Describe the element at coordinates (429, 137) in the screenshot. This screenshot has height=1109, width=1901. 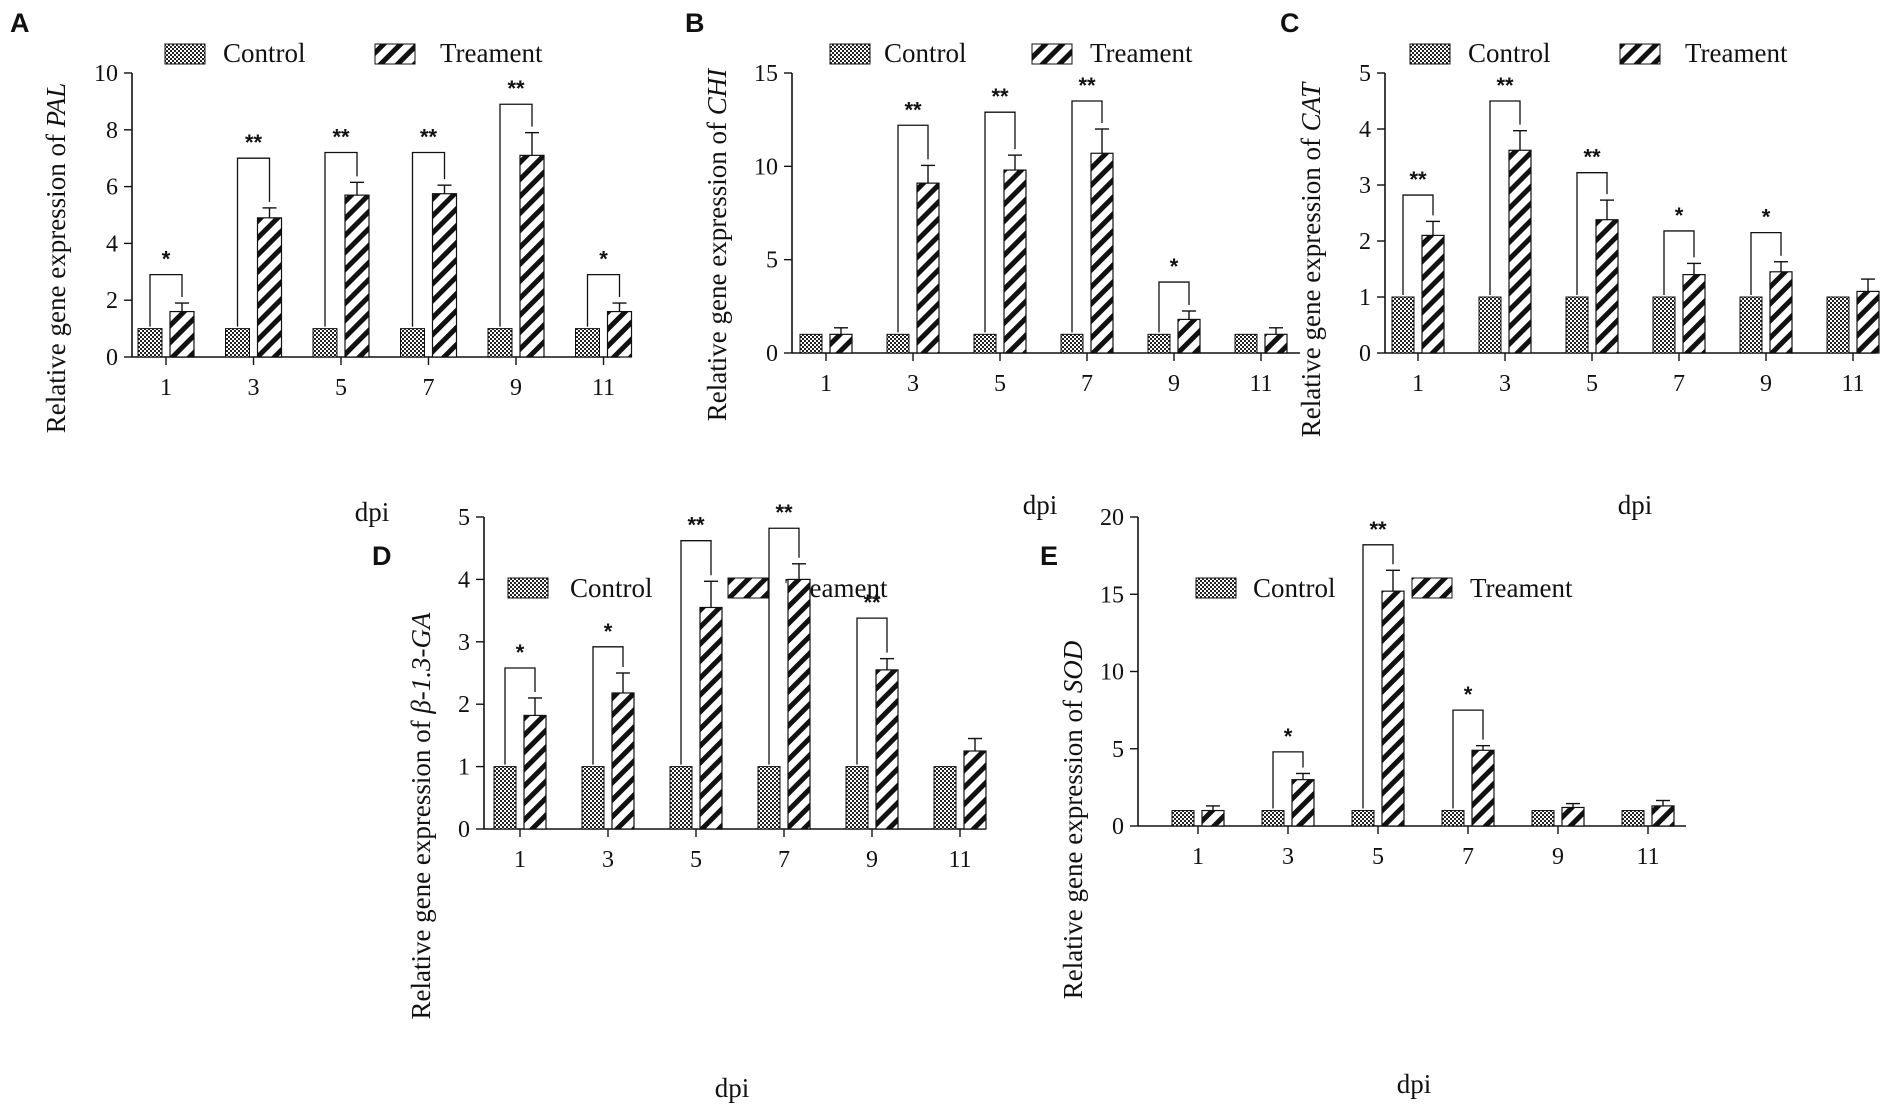
I see `significance-label-a: **` at that location.